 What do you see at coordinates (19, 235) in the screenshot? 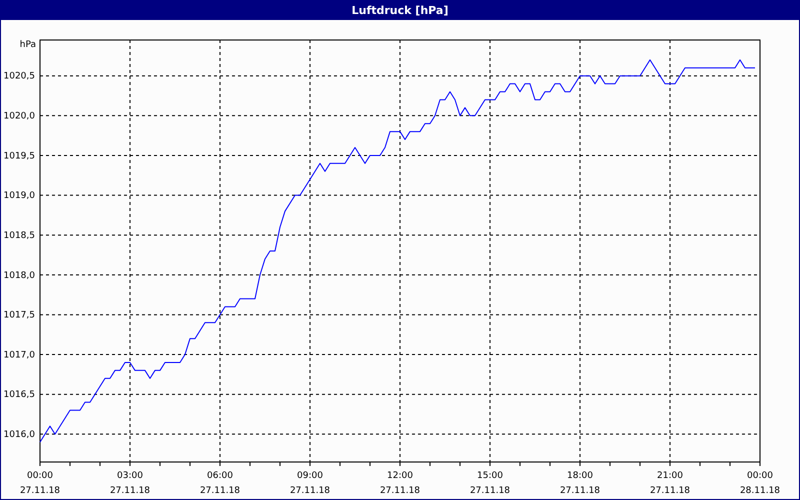
I see `y-tick-label: 1018,5` at bounding box center [19, 235].